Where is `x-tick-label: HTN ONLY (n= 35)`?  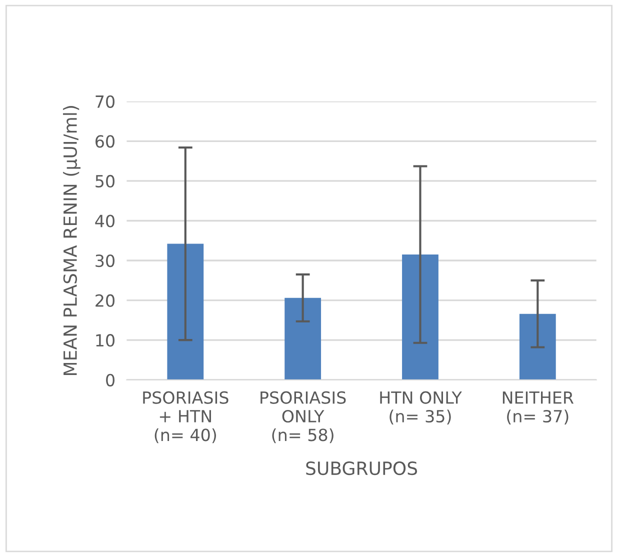
x-tick-label: HTN ONLY (n= 35) is located at coordinates (421, 408).